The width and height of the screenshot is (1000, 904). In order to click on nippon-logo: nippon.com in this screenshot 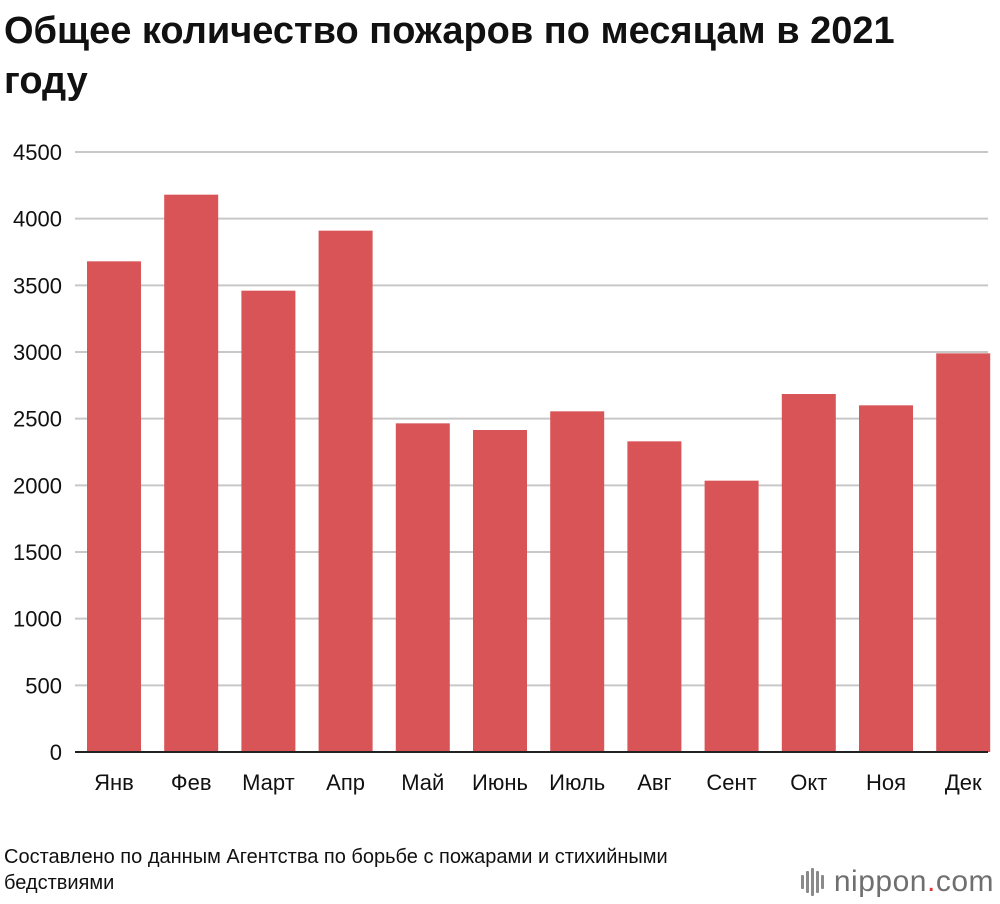, I will do `click(897, 882)`.